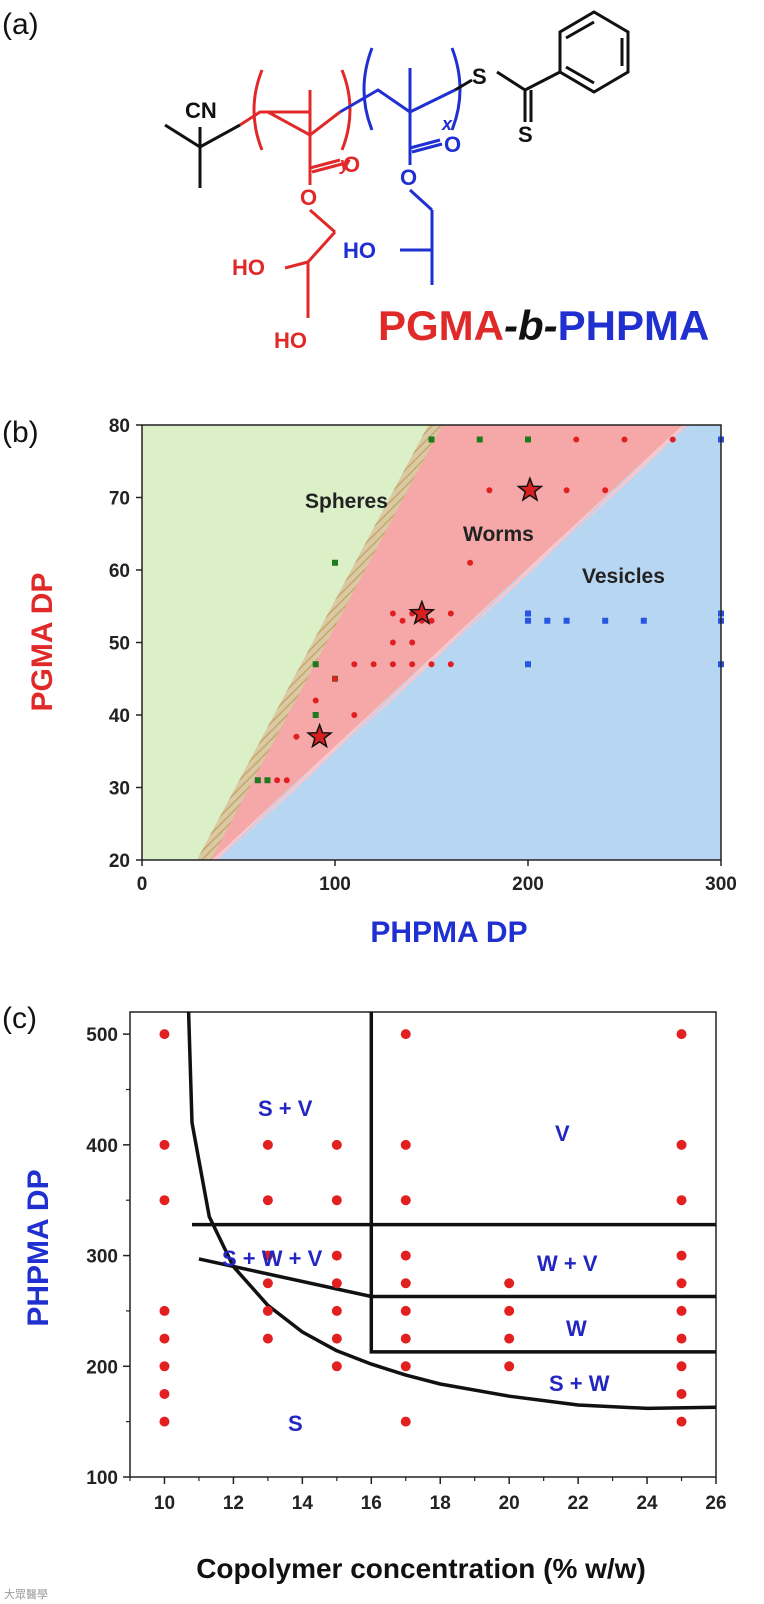  What do you see at coordinates (498, 534) in the screenshot?
I see `worms-label: Worms` at bounding box center [498, 534].